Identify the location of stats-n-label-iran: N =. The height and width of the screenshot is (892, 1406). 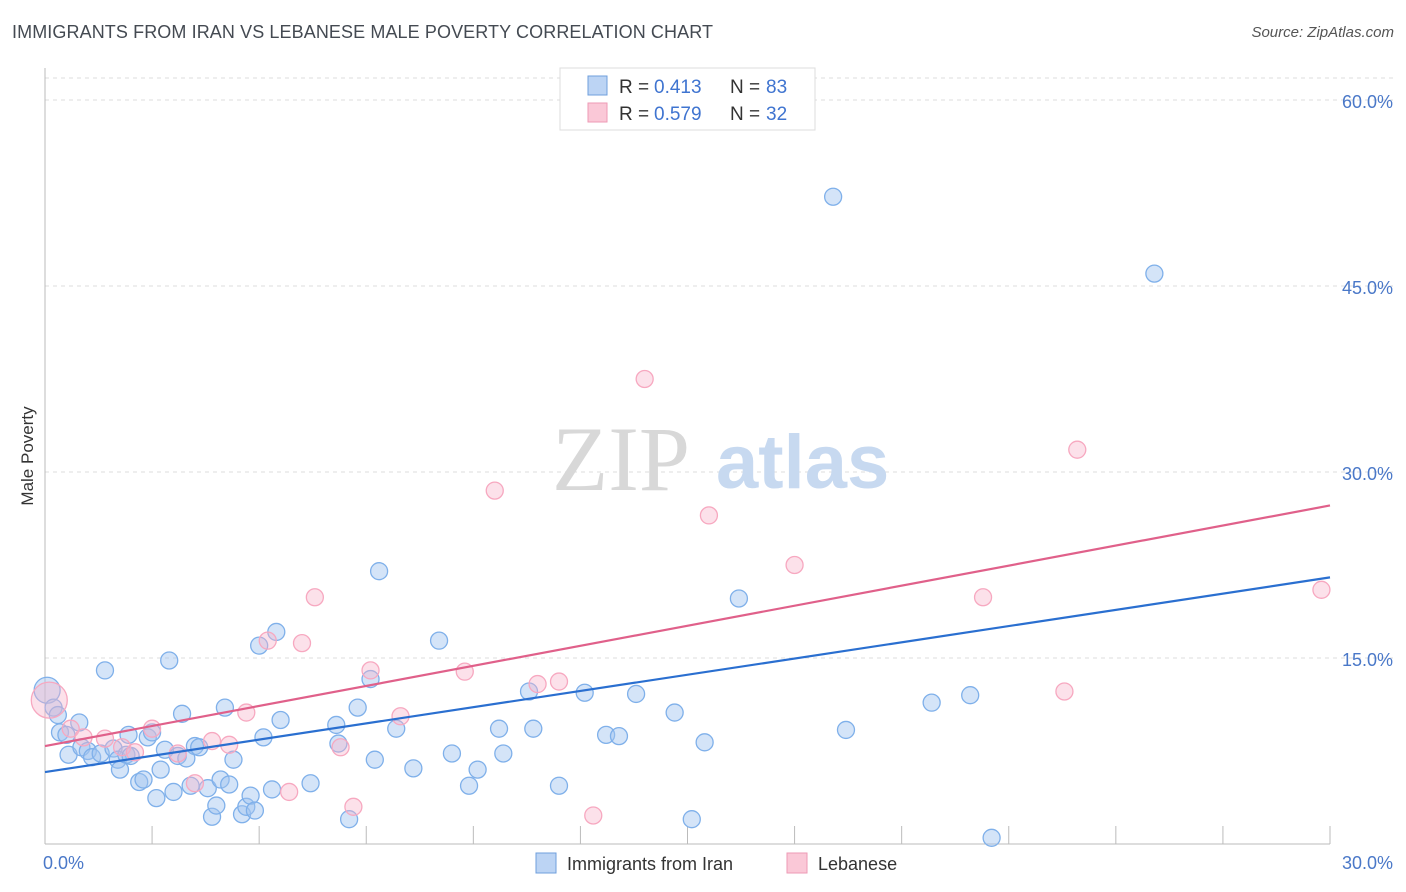
(745, 87).